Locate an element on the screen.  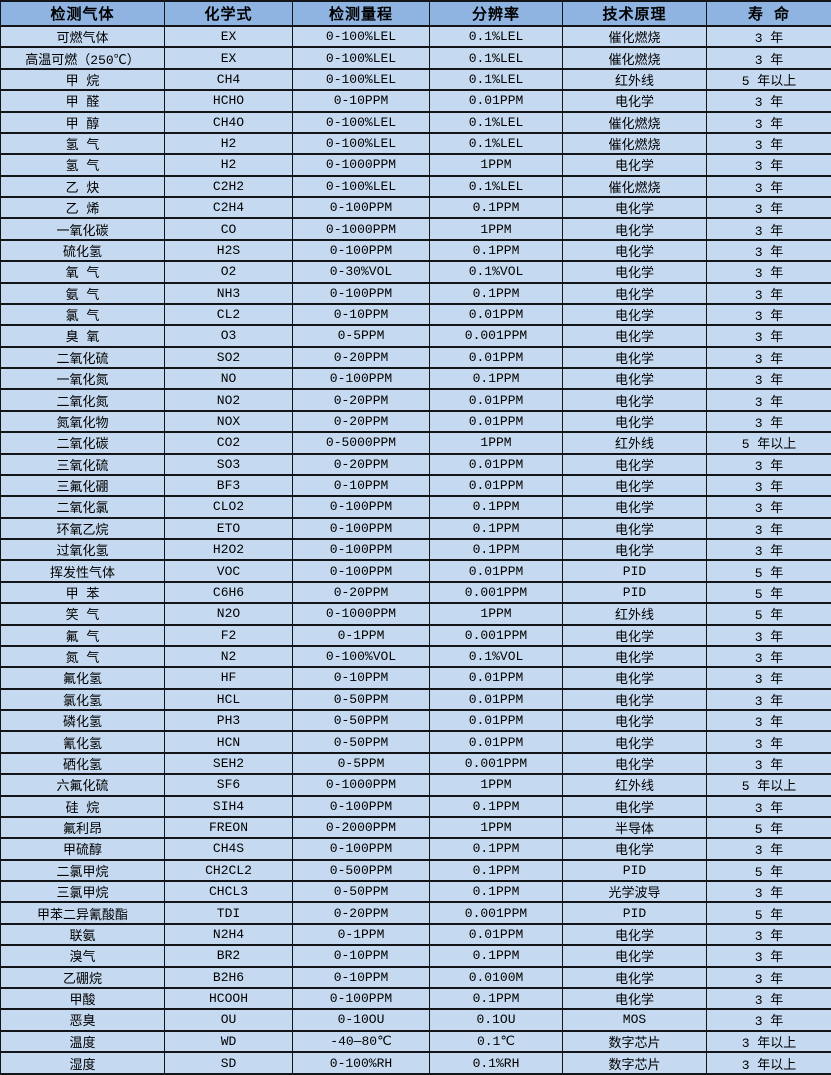
cell-formula: SIH4 is located at coordinates (228, 806).